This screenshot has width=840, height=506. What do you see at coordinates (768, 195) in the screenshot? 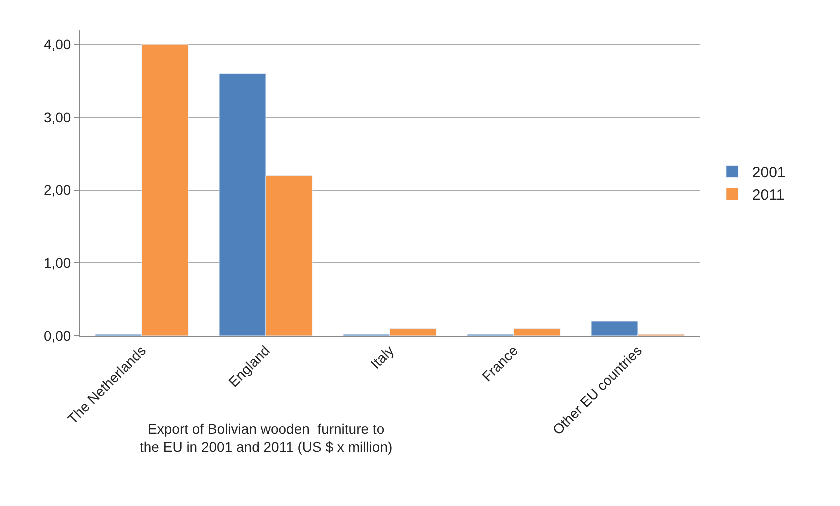
I see `legend-label: 2011` at bounding box center [768, 195].